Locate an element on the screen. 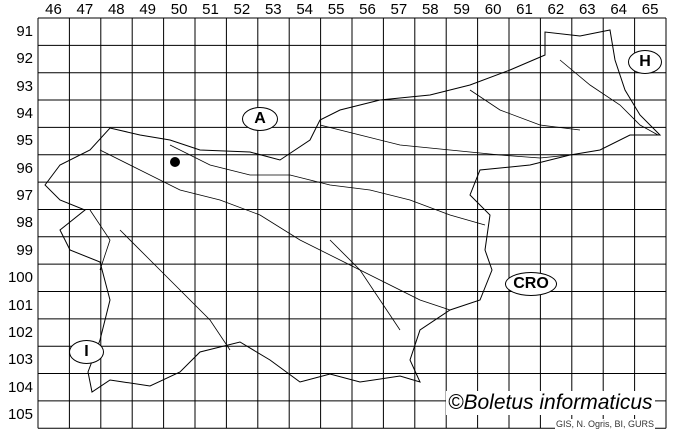  copyright-text: ©Boletus informaticus is located at coordinates (550, 403).